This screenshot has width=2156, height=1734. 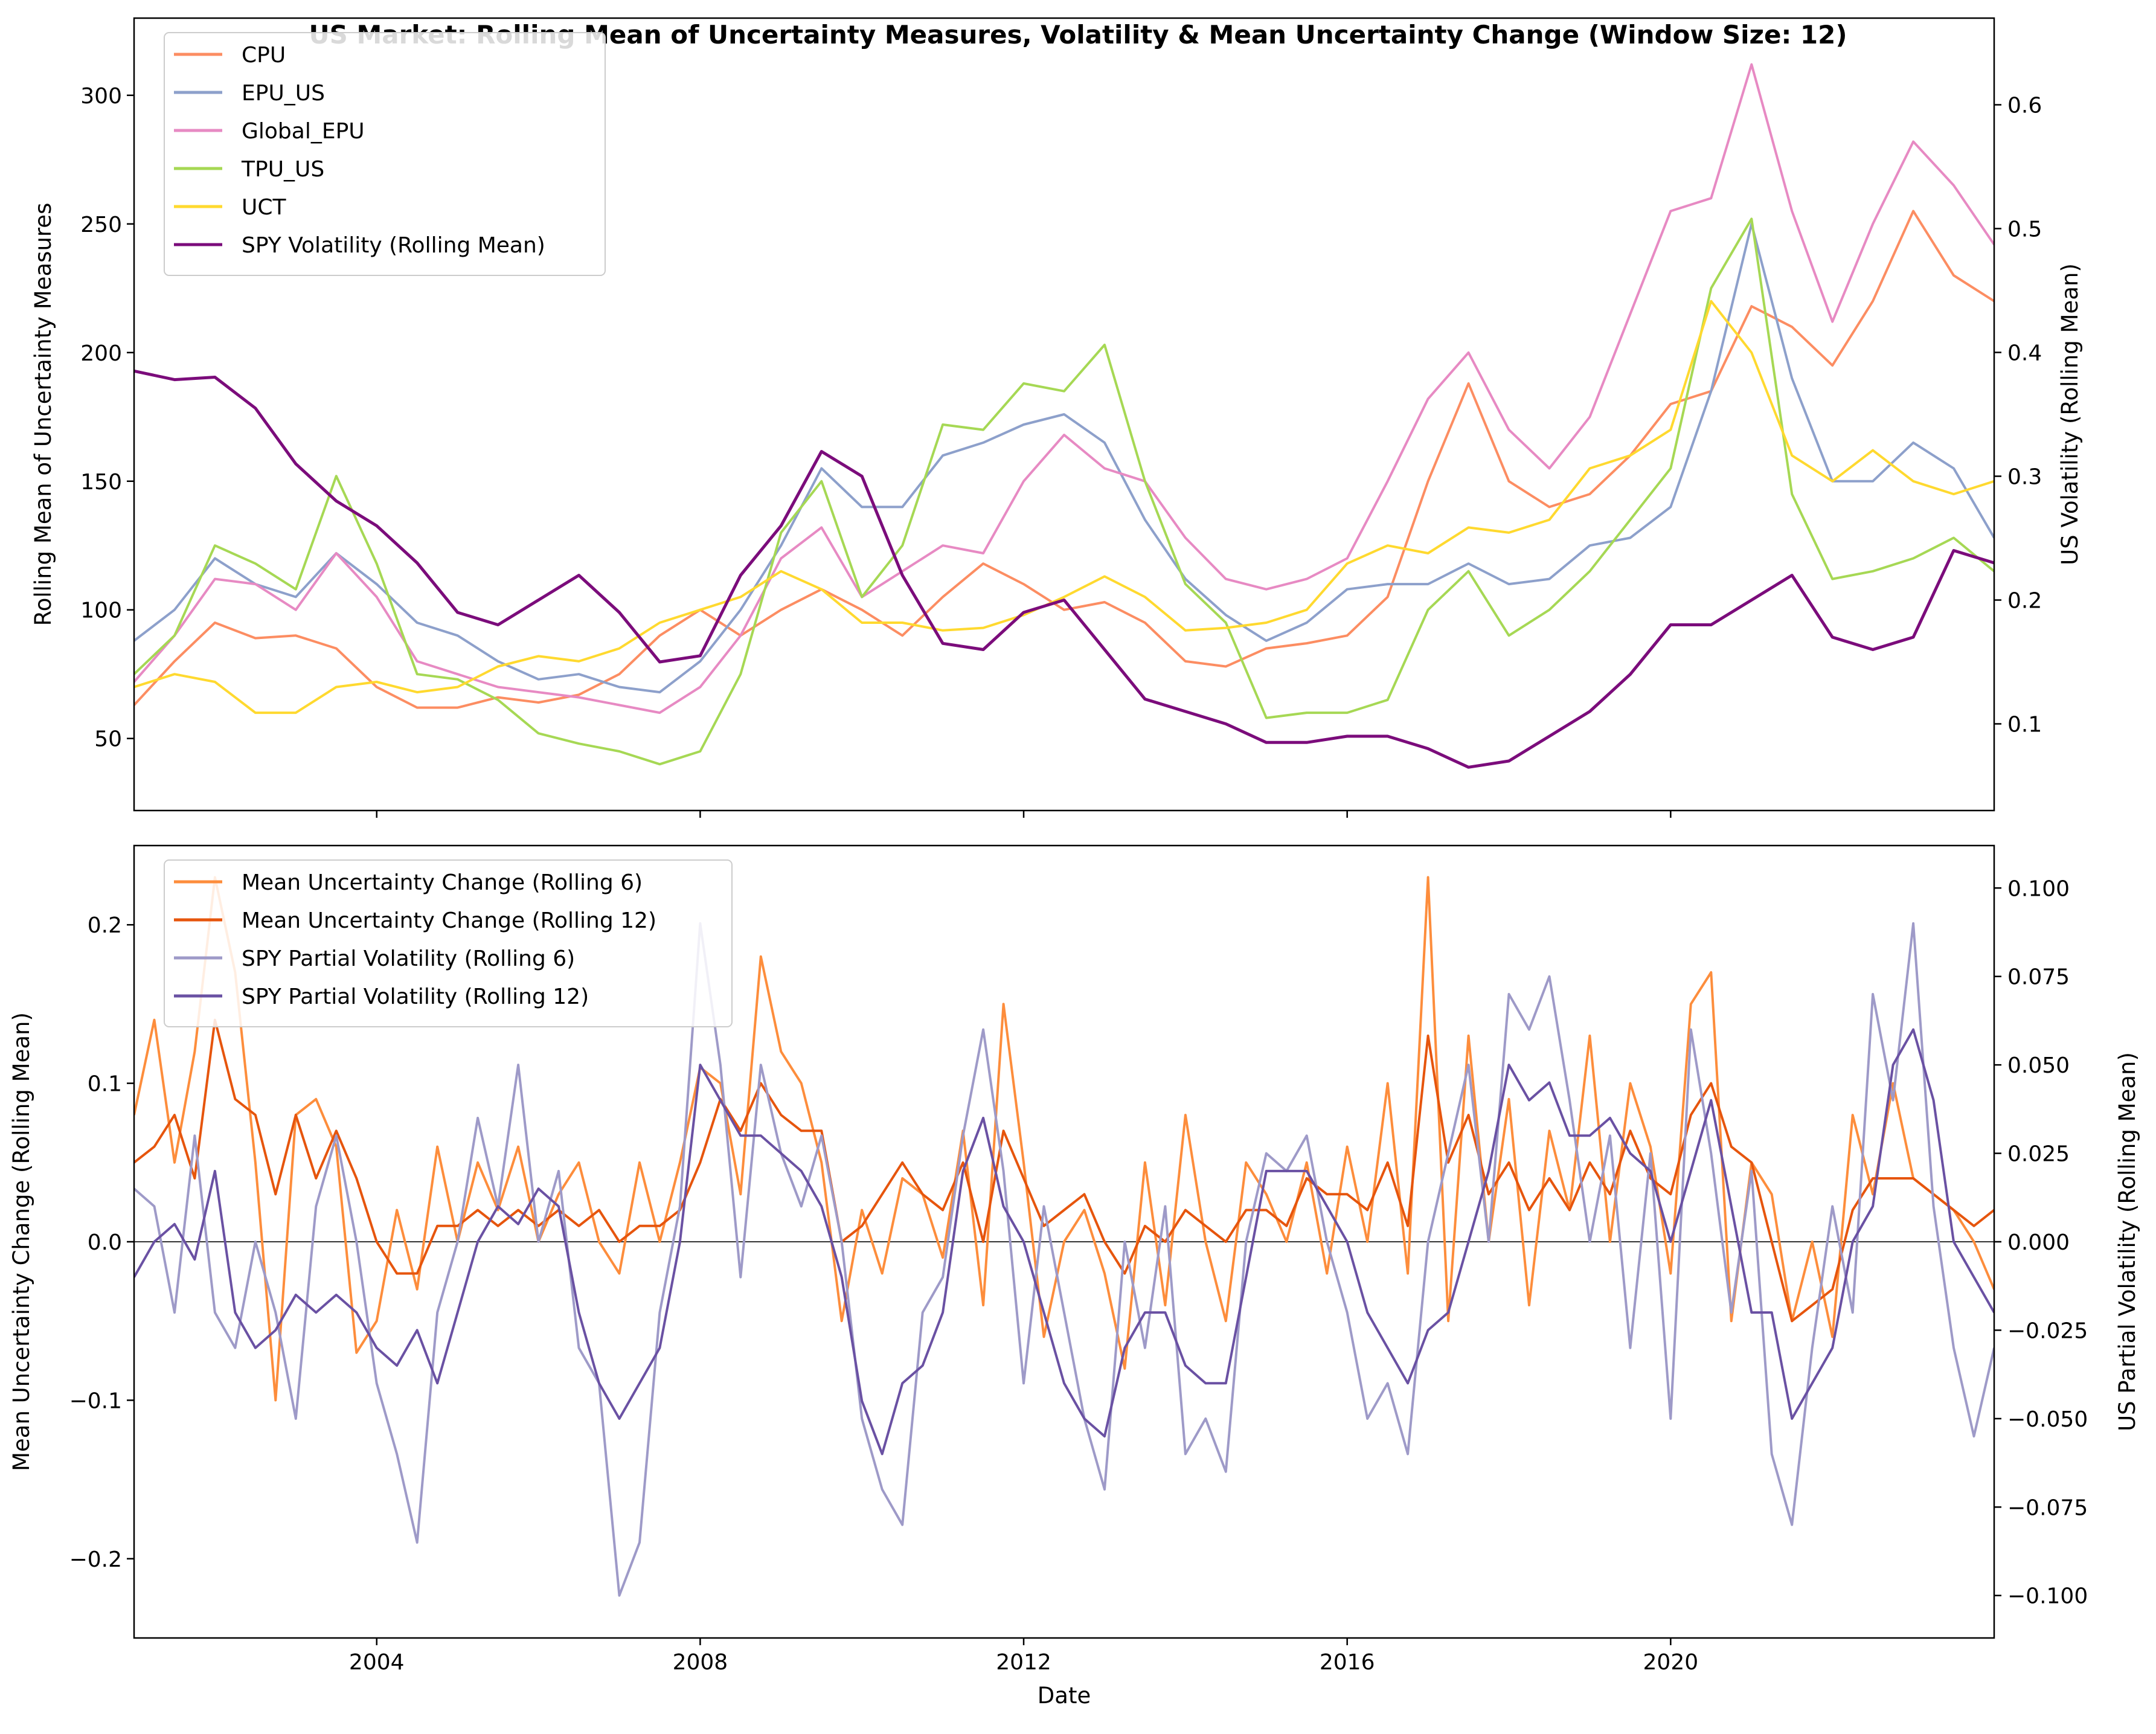 I want to click on top-y-axis-label: Rolling Mean of Uncertainty Measures, so click(x=43, y=414).